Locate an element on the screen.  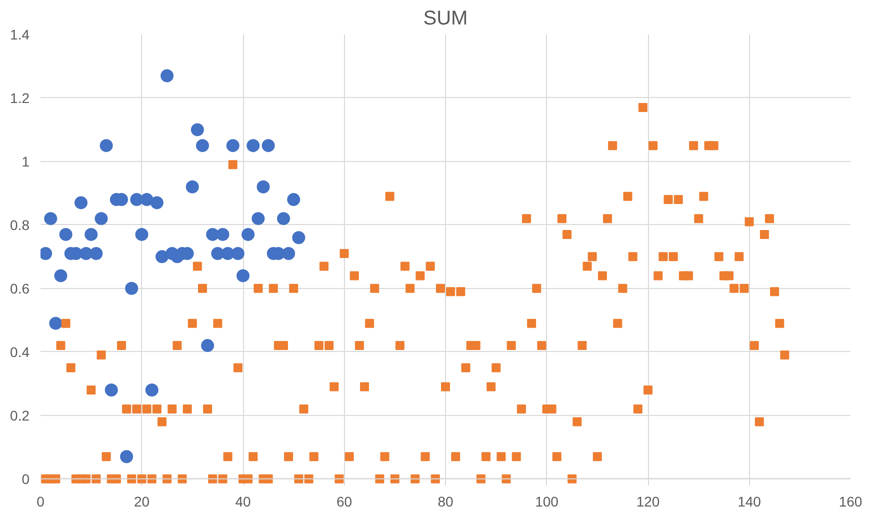
x-tick-label: 20 is located at coordinates (142, 502).